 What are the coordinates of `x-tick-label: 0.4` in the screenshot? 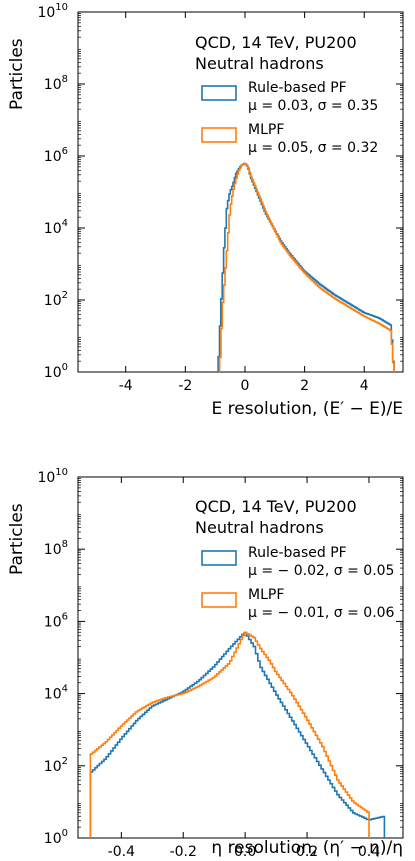 It's located at (369, 852).